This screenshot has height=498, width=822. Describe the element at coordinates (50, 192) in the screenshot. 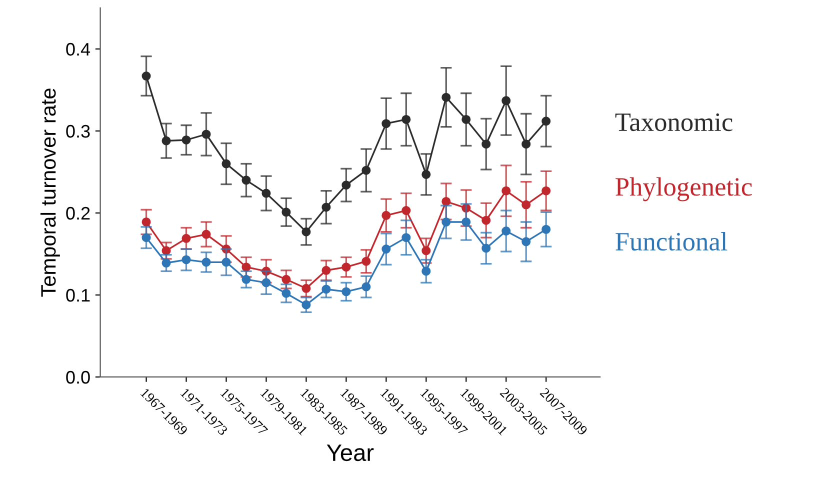

I see `y-axis-title: Temporal turnover rate` at that location.